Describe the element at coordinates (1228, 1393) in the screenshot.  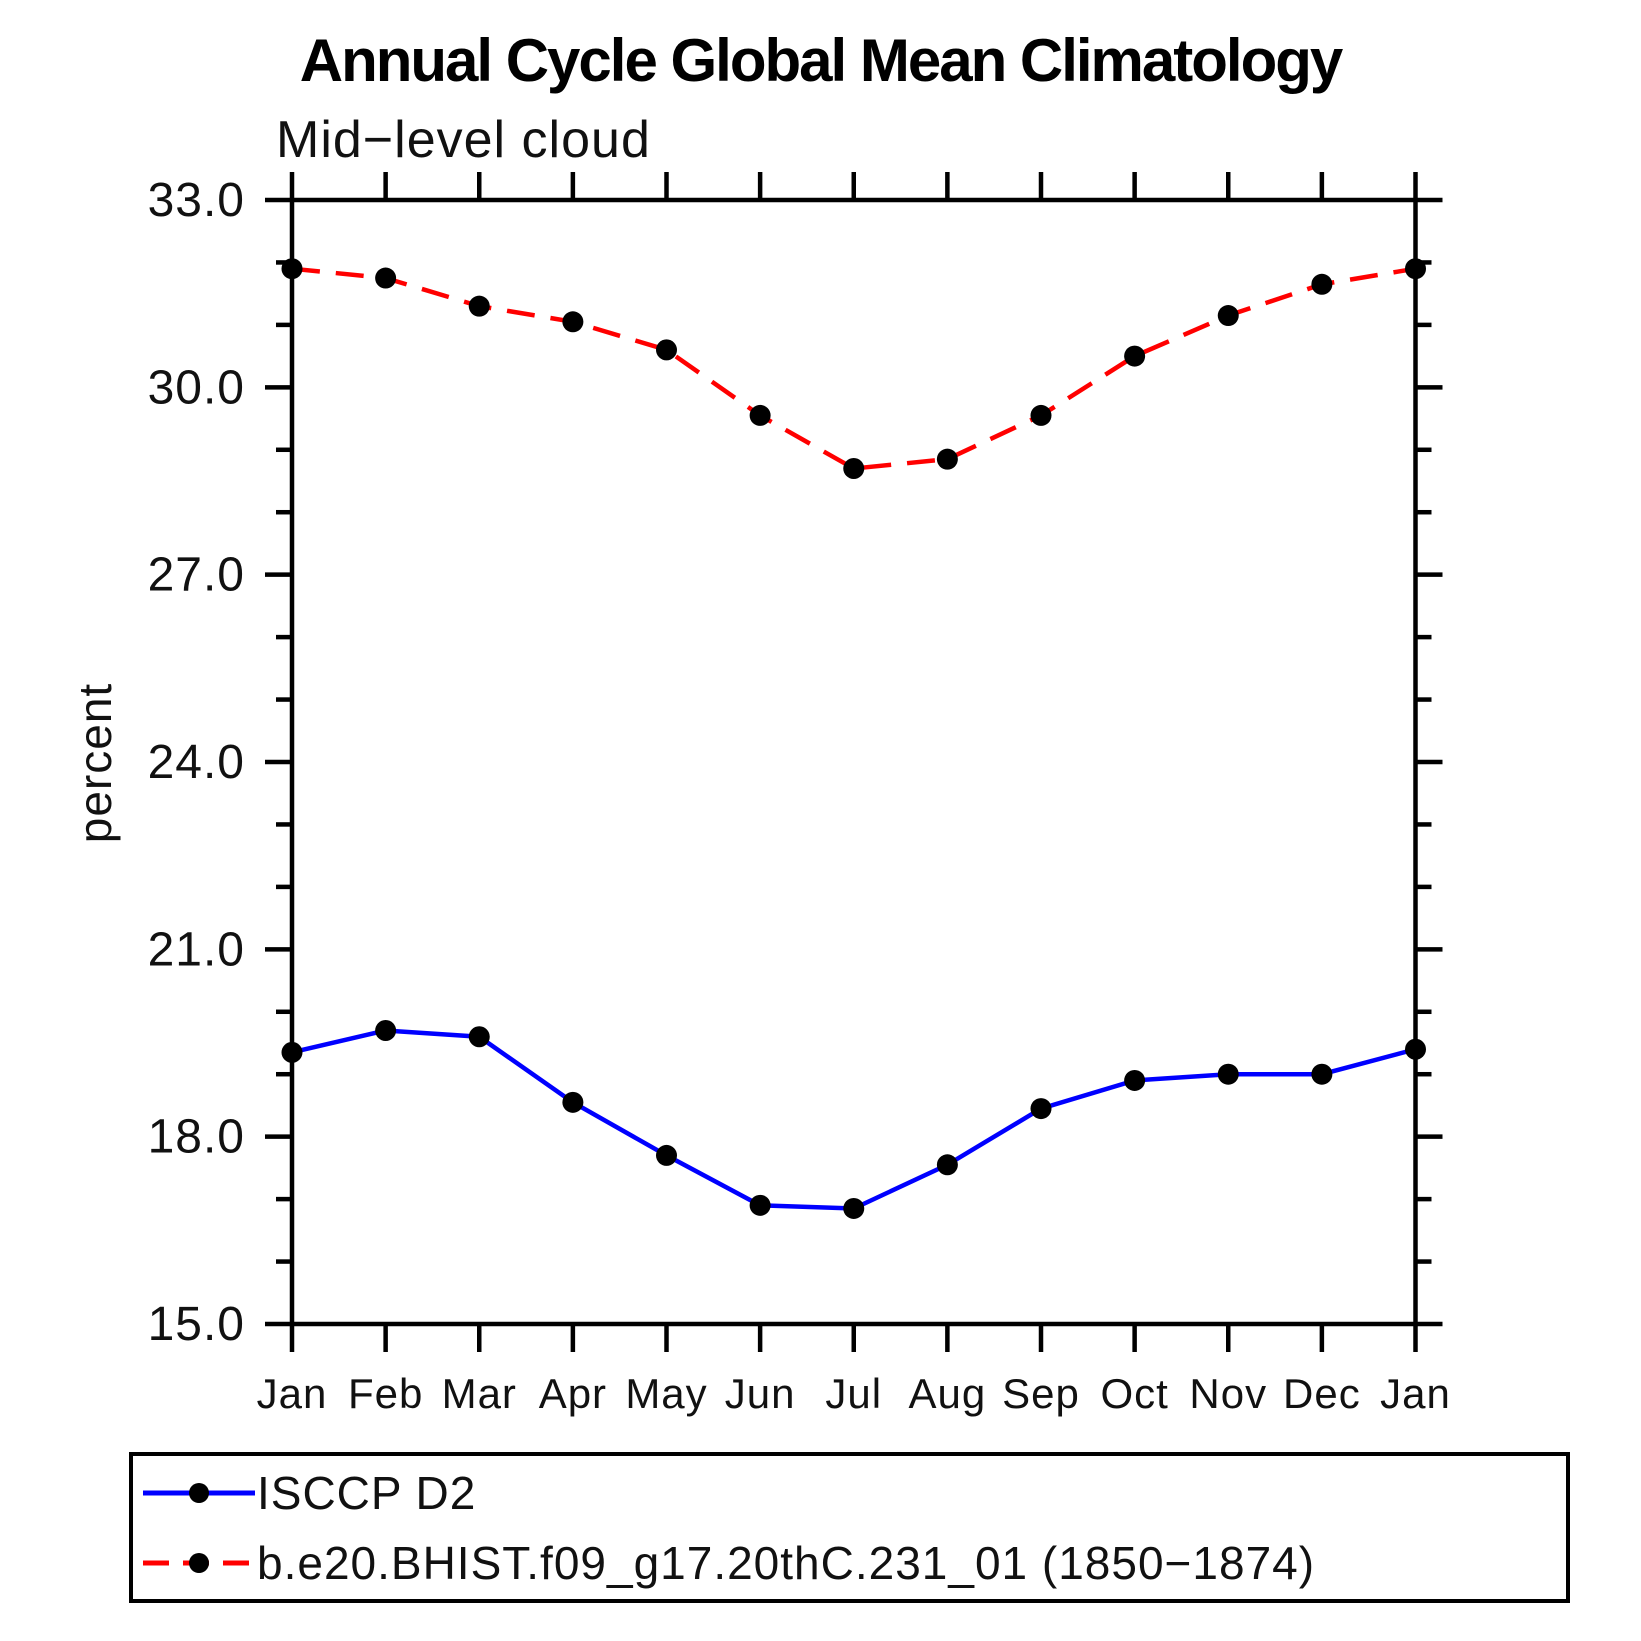
I see `x-tick-label: Nov` at that location.